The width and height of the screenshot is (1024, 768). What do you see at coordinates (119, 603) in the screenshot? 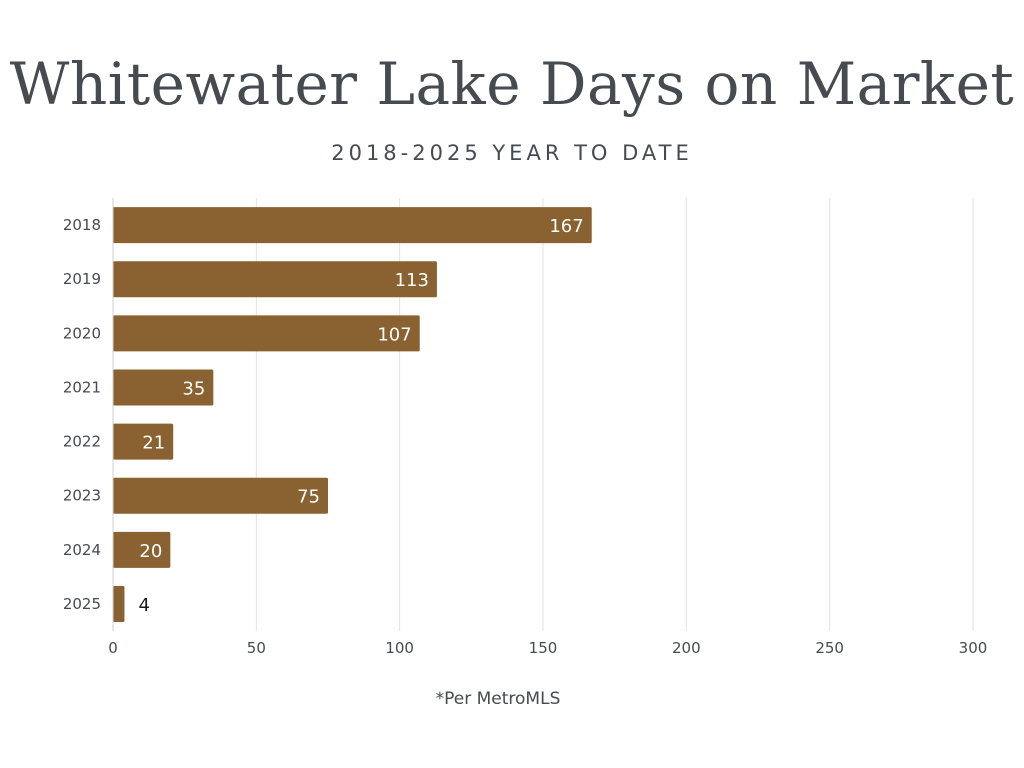
I see `bar-2025` at bounding box center [119, 603].